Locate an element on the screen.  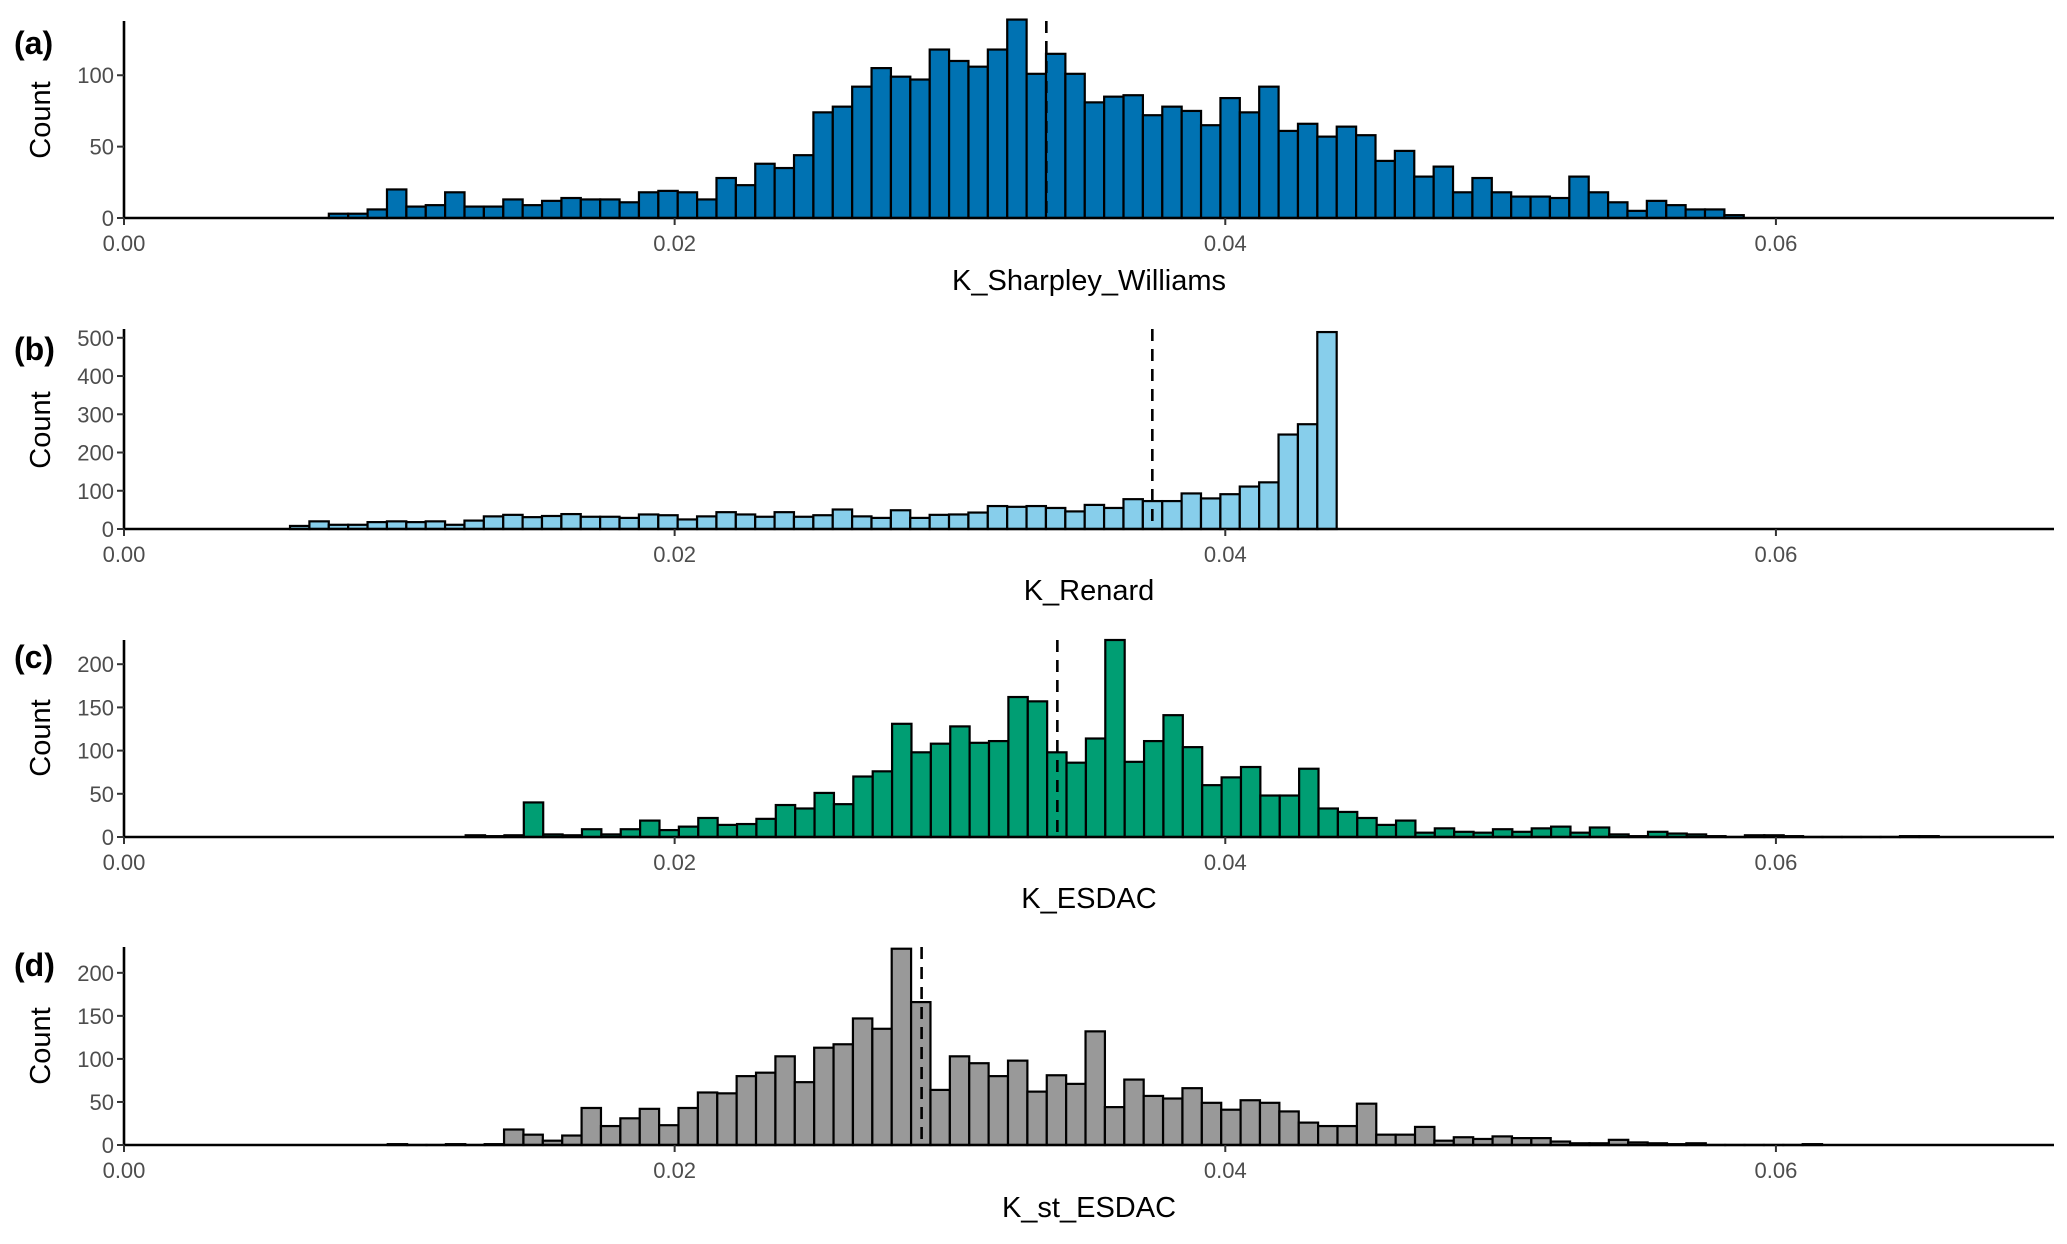
y-tick-label: 400 is located at coordinates (95, 376).